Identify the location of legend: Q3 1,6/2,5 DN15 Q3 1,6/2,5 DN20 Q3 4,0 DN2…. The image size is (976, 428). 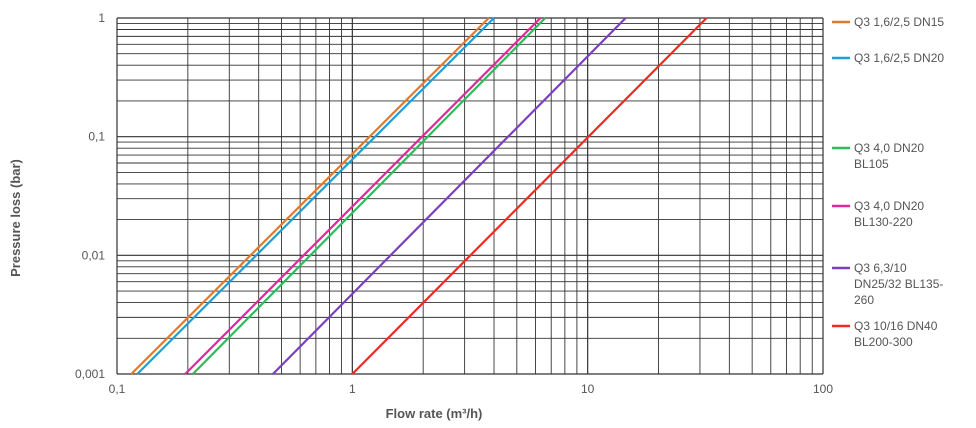
(888, 182).